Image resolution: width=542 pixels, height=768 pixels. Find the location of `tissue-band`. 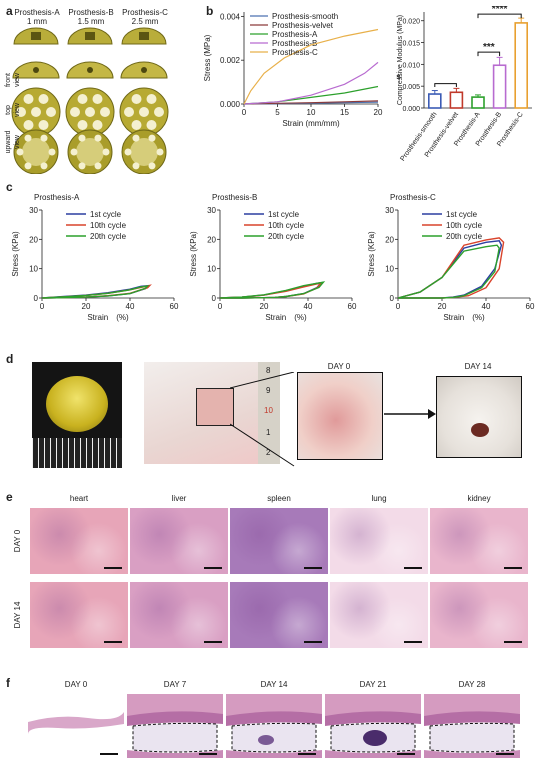

tissue-band is located at coordinates (373, 718).